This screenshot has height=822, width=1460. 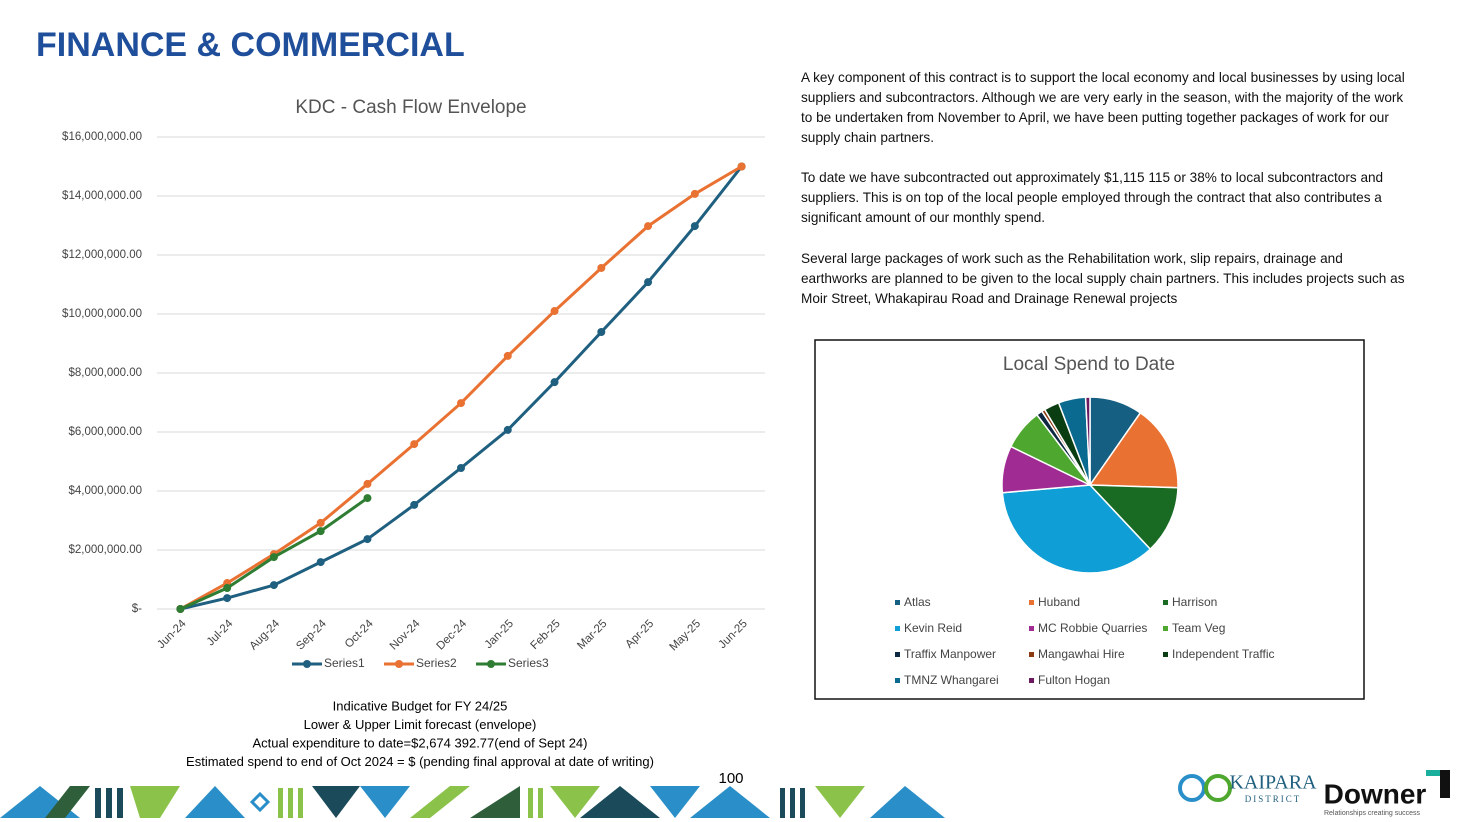 What do you see at coordinates (730, 778) in the screenshot?
I see `page-number: 100` at bounding box center [730, 778].